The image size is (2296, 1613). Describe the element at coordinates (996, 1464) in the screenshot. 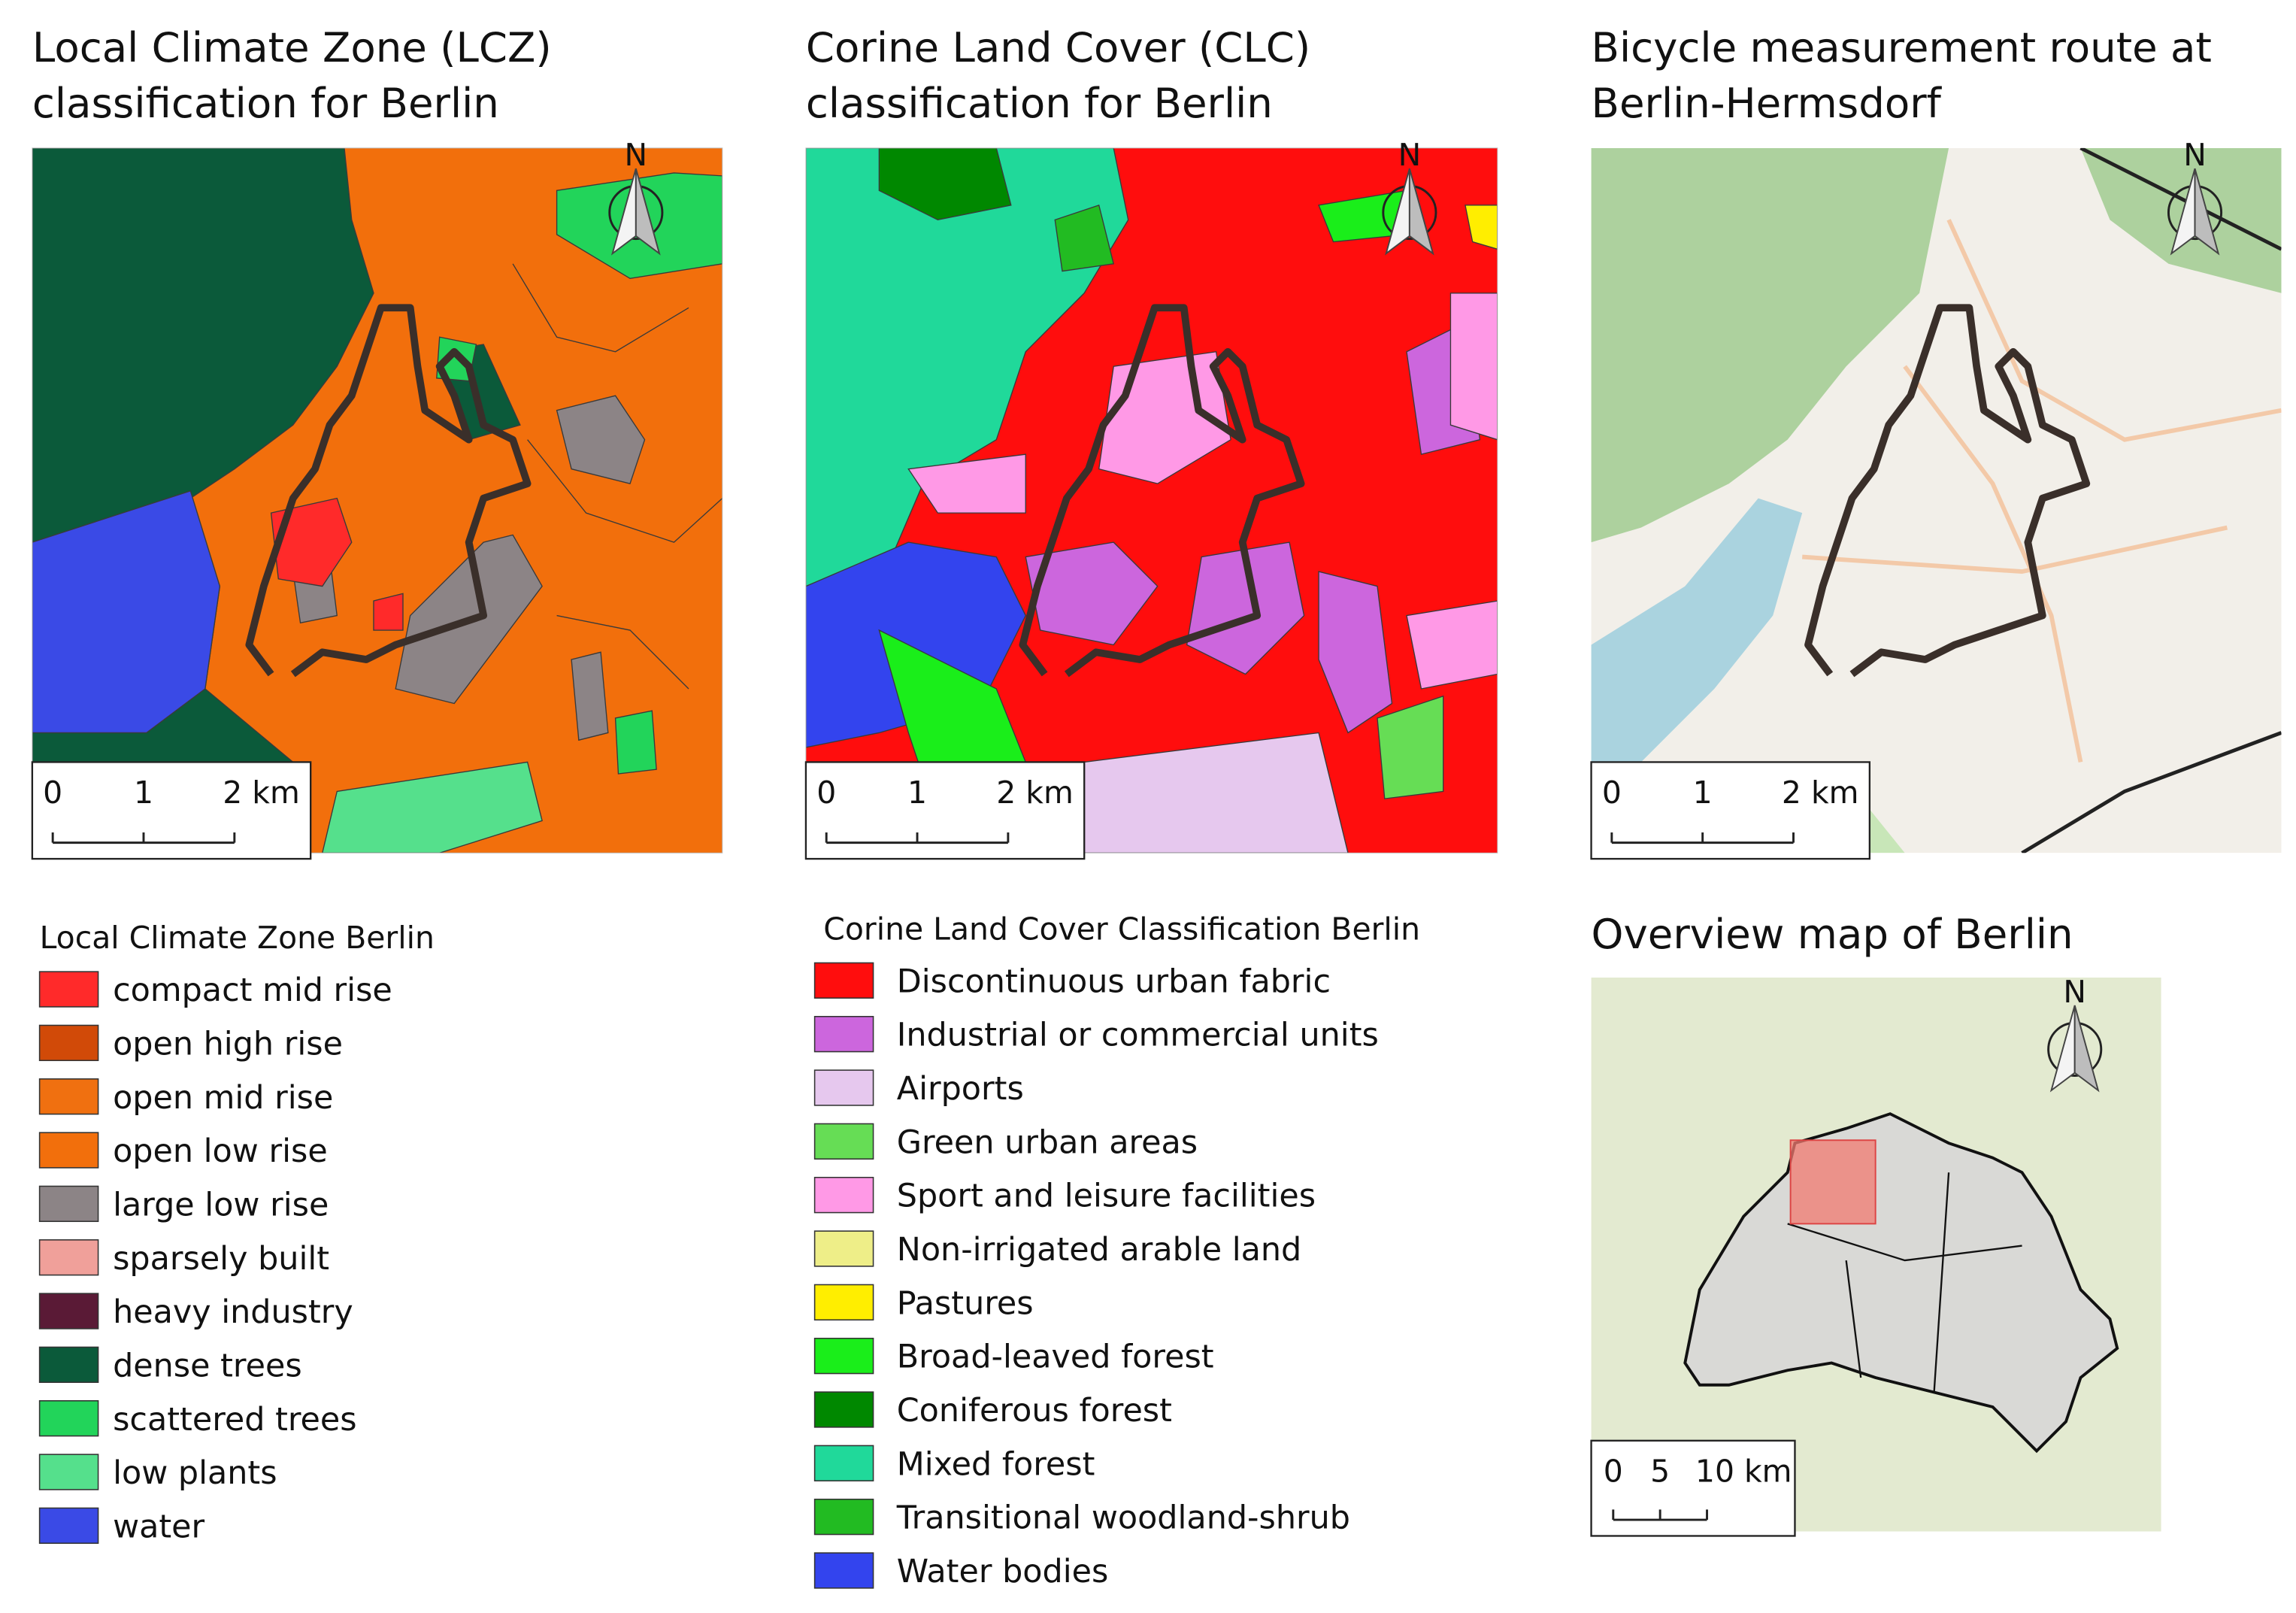

I see `legend-label: Mixed forest` at that location.